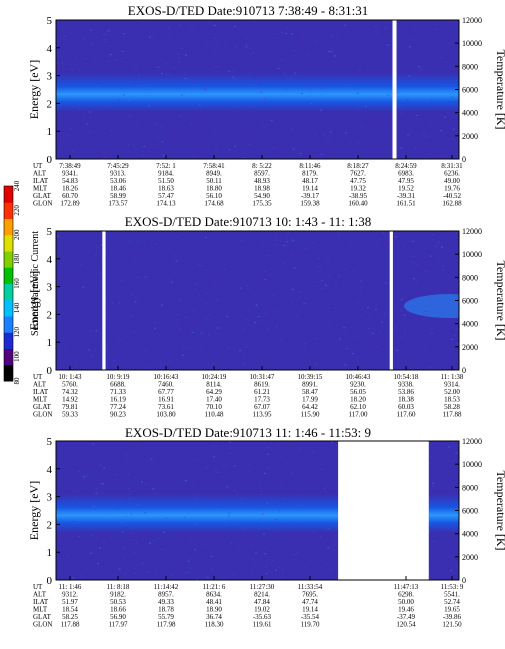 Image resolution: width=505 pixels, height=649 pixels. What do you see at coordinates (358, 415) in the screenshot?
I see `ephemeris-cell: 117.00` at bounding box center [358, 415].